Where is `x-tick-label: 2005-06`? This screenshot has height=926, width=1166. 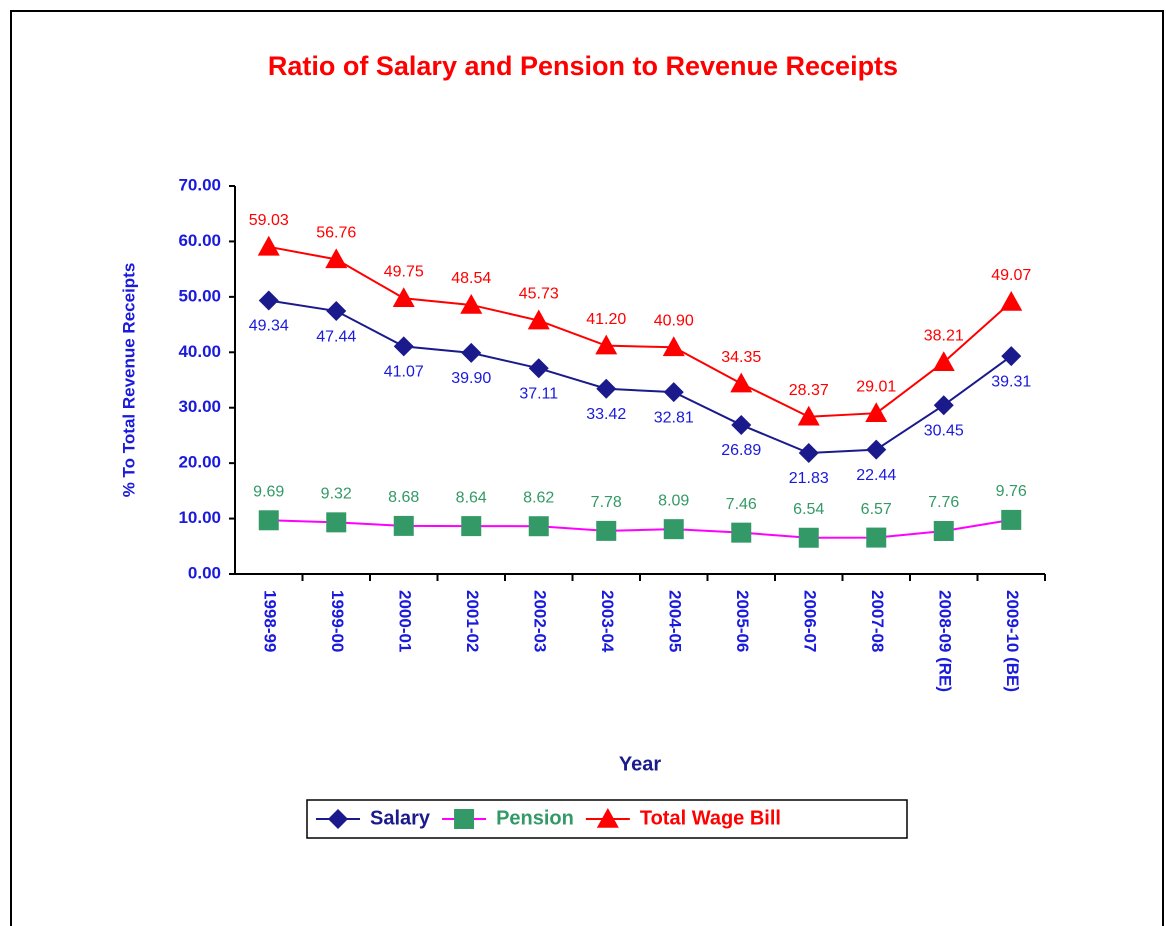
x-tick-label: 2005-06 is located at coordinates (742, 621).